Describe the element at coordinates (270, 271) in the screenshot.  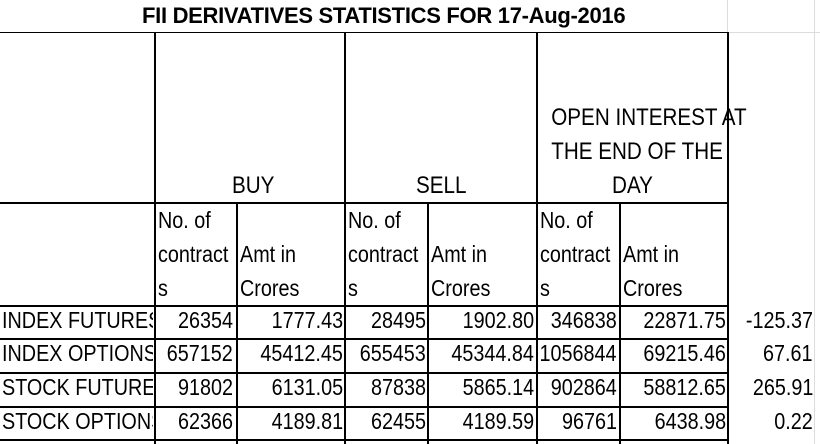
I see `buy-amt-header: Amt in Crores` at that location.